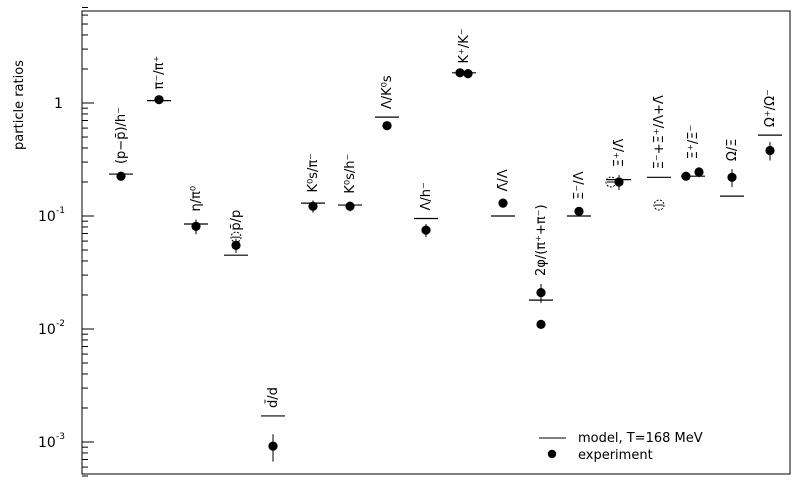 The height and width of the screenshot is (486, 810). I want to click on legend: model, T=168 MeV experiment, so click(621, 447).